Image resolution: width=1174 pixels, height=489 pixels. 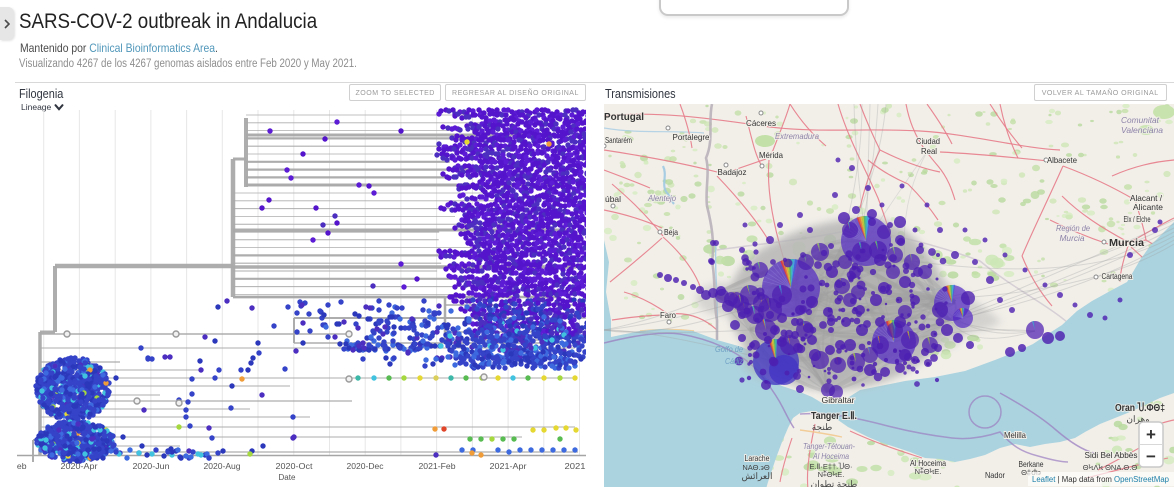 What do you see at coordinates (1137, 419) in the screenshot?
I see `svg-text: وهران` at bounding box center [1137, 419].